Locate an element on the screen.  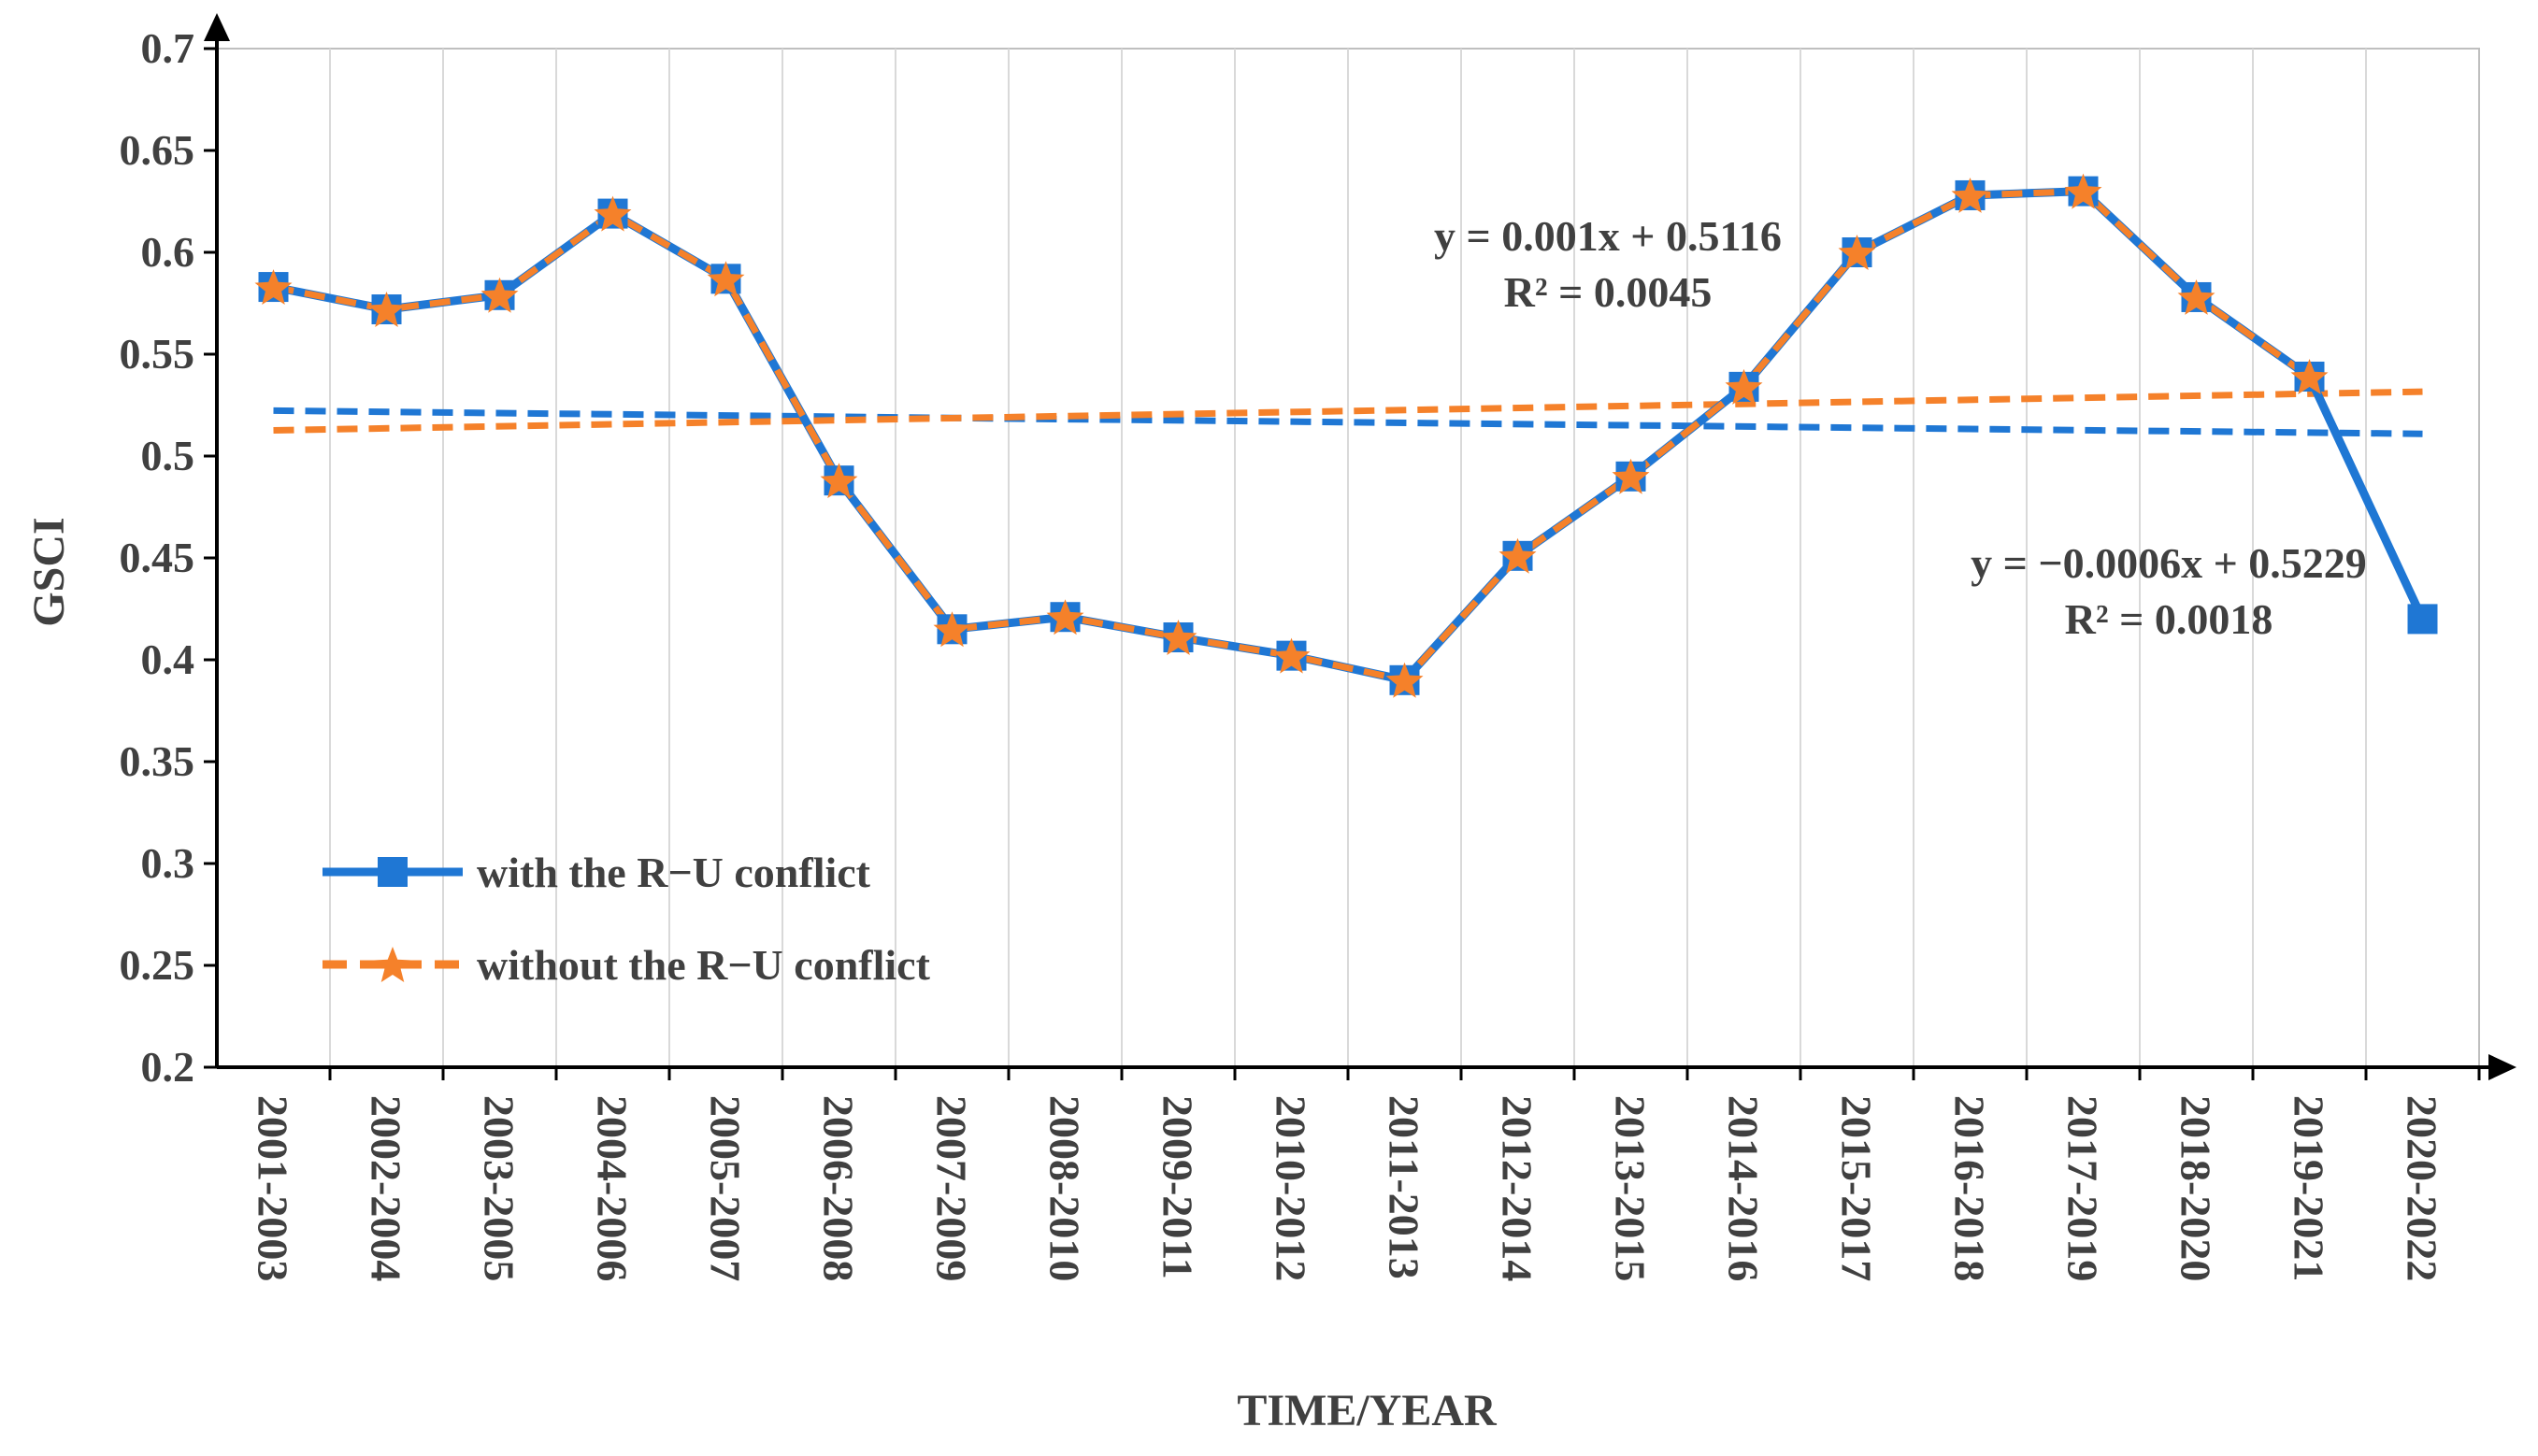
x-tick-label: 2004-2006 is located at coordinates (613, 1188).